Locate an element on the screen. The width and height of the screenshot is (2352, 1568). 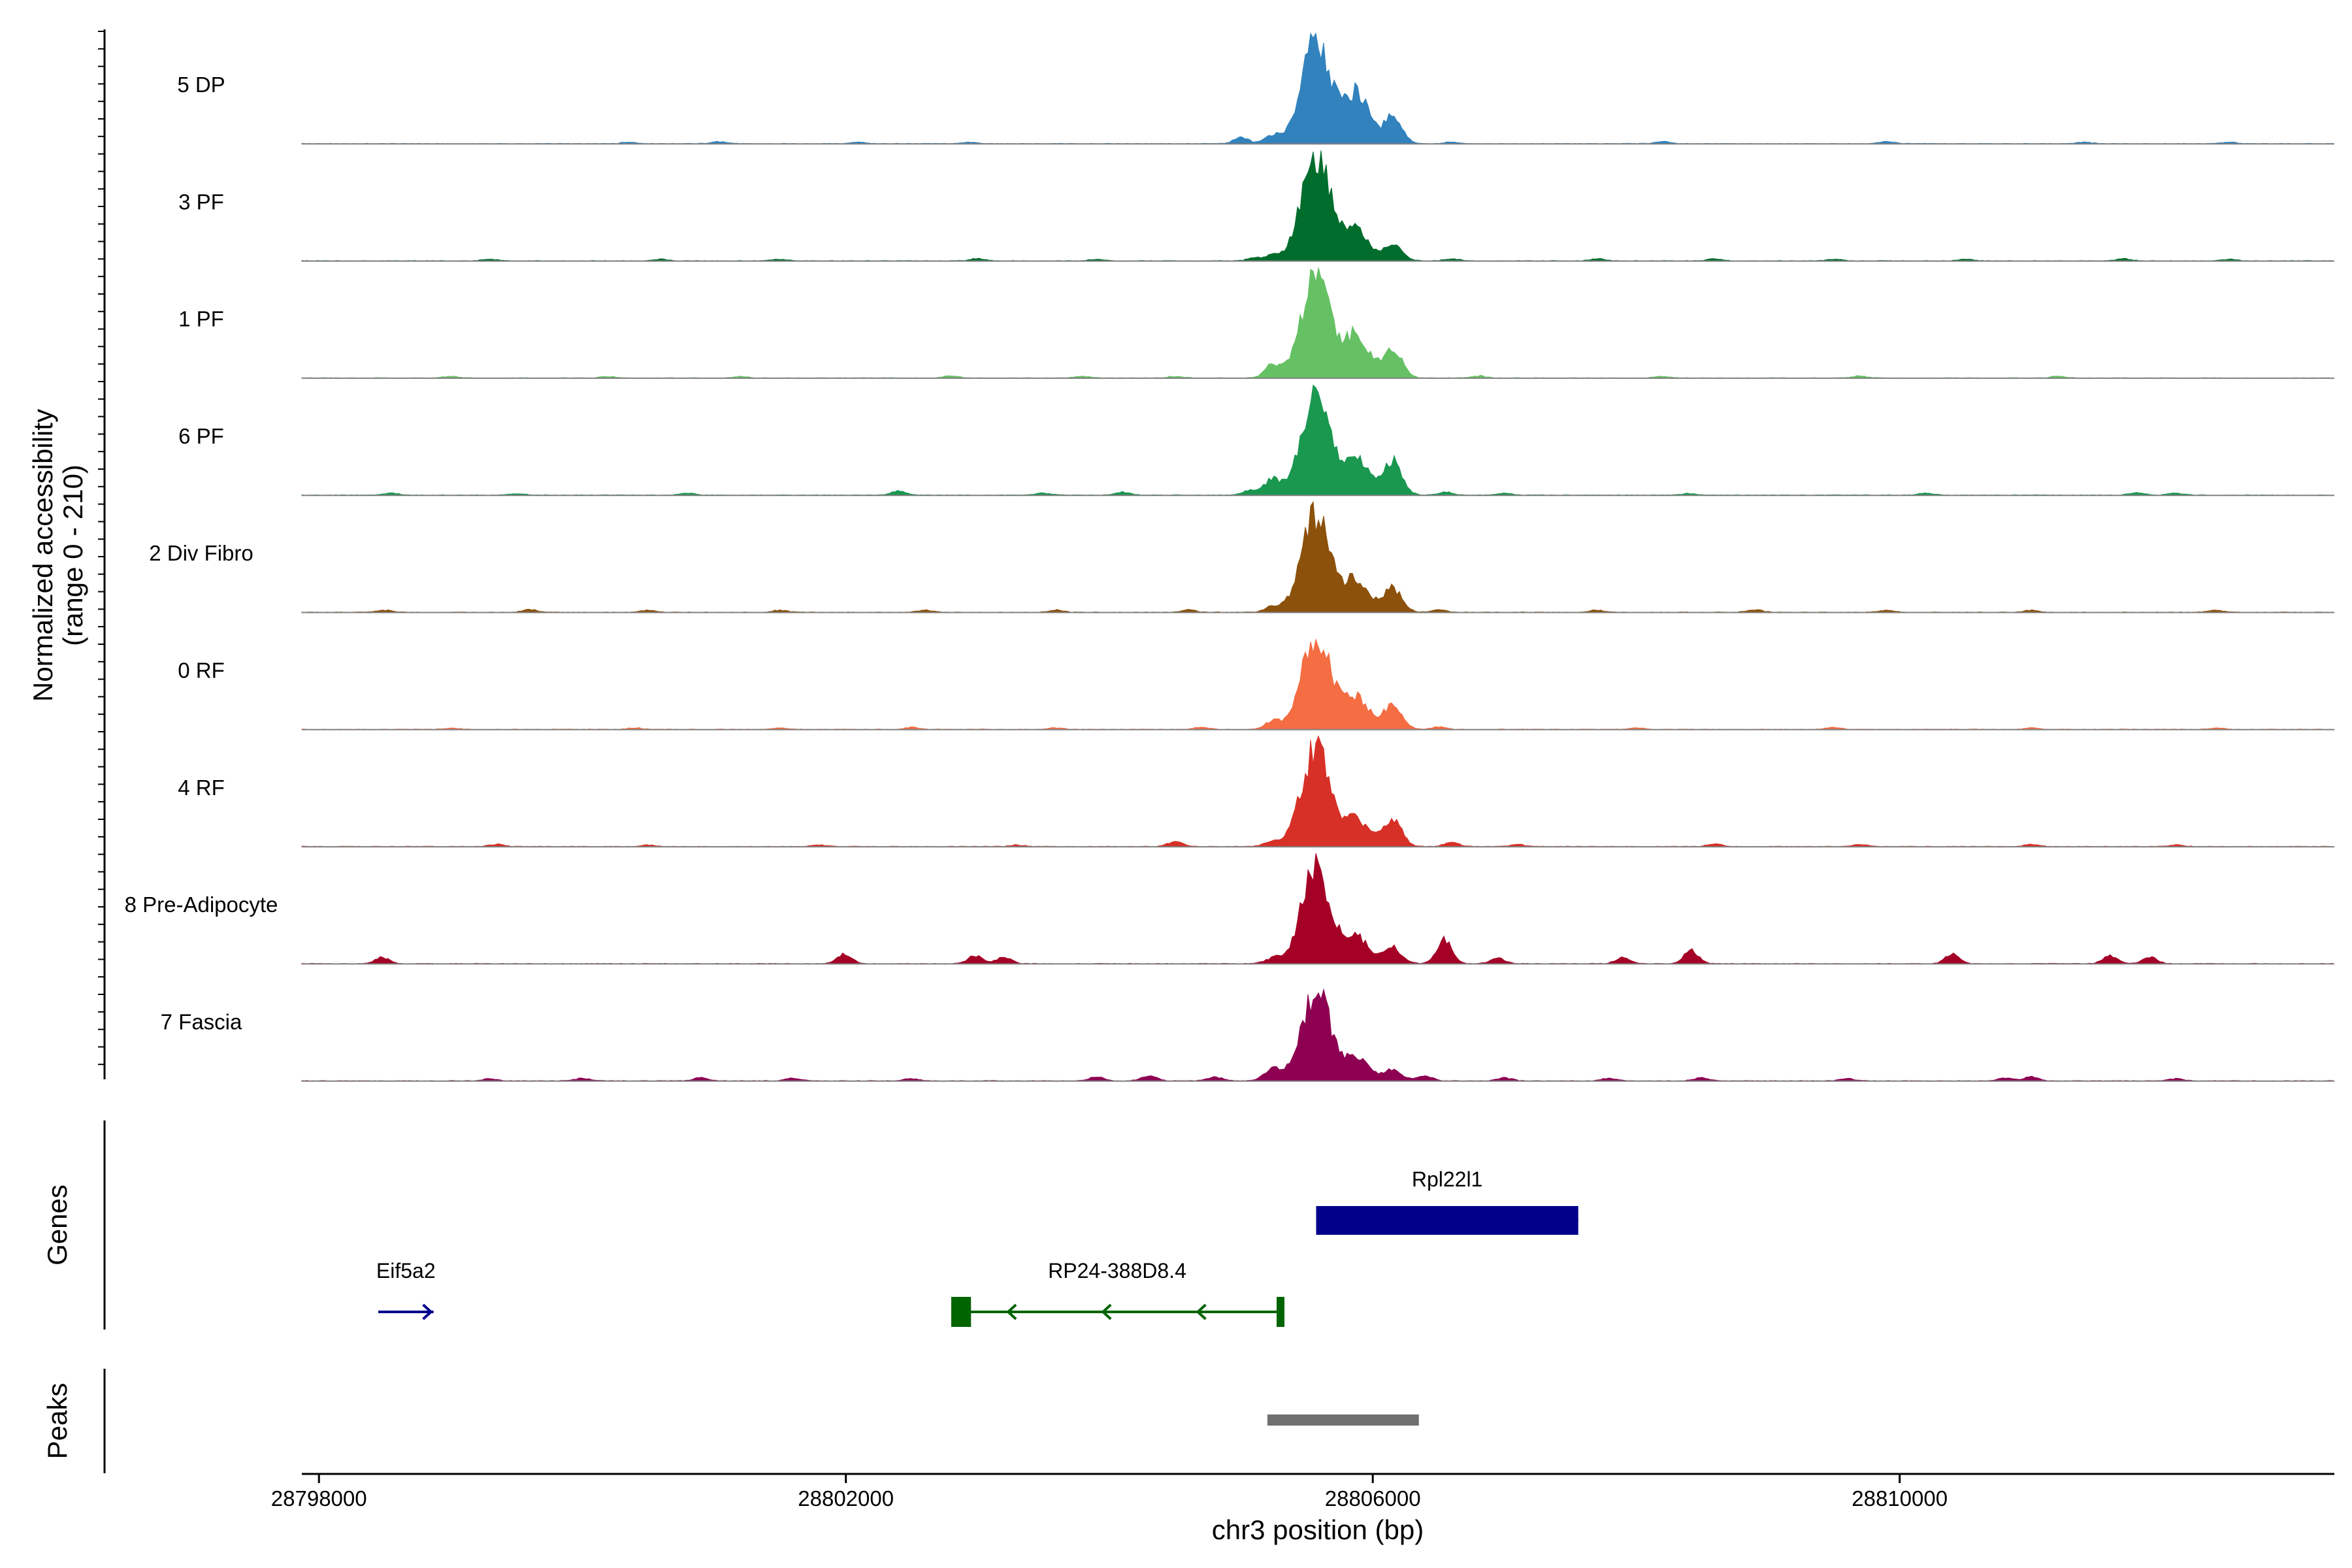
track-label: 3 PF is located at coordinates (201, 201).